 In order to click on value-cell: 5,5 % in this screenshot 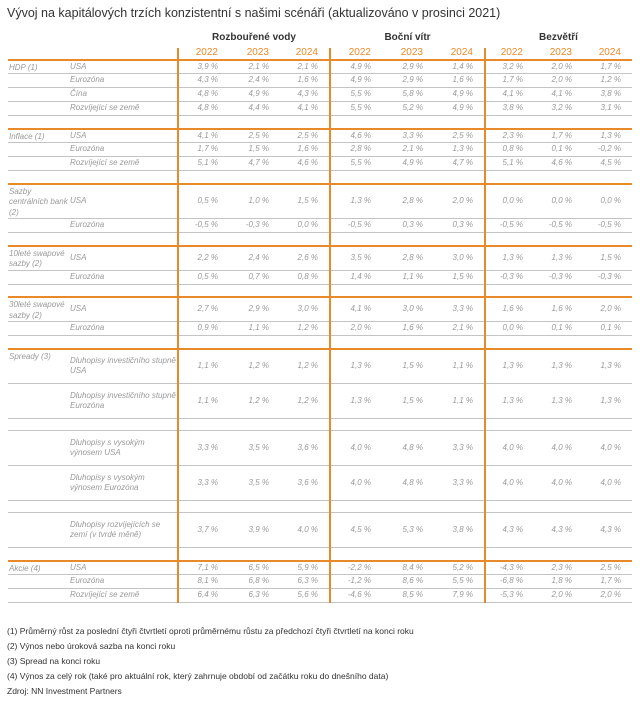, I will do `click(355, 108)`.